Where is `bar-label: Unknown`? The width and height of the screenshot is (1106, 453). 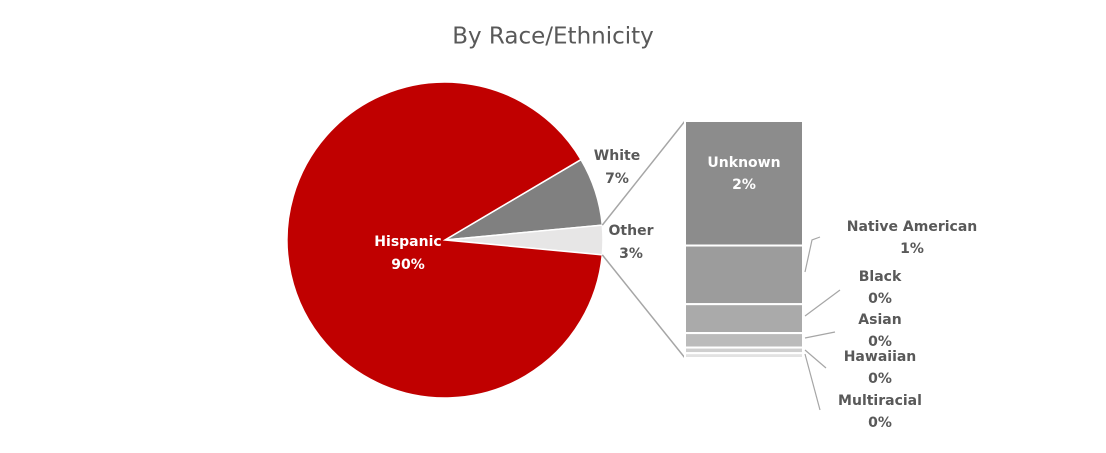 bar-label: Unknown is located at coordinates (743, 163).